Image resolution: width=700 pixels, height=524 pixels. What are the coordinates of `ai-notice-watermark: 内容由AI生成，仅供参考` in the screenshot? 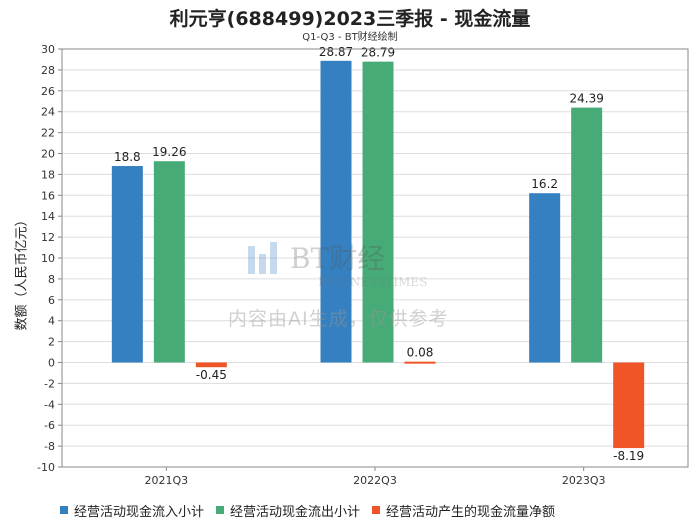 It's located at (338, 319).